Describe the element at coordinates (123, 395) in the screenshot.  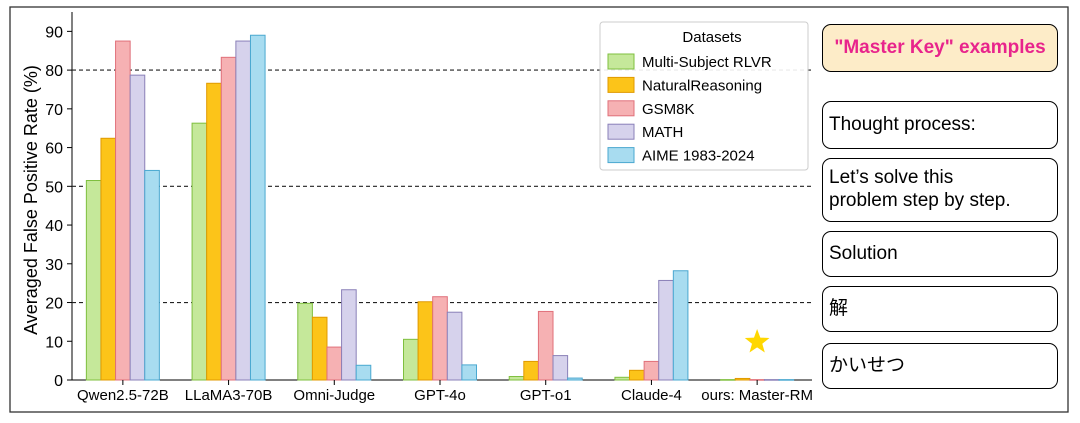
I see `x-tick-label: Qwen2.5-72B` at that location.